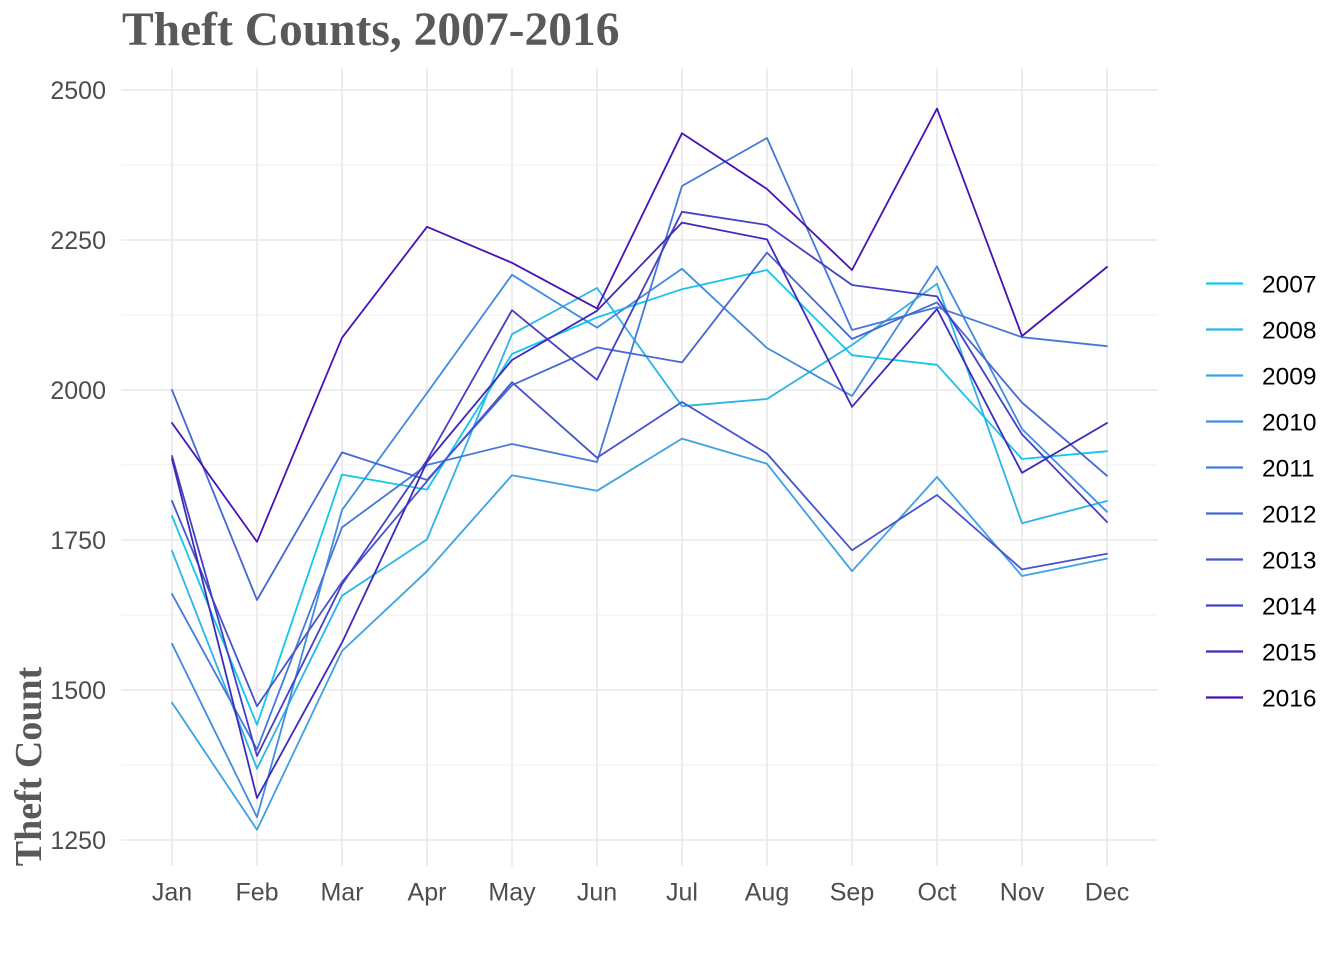 The width and height of the screenshot is (1344, 965). I want to click on svg-text: 2500, so click(78, 91).